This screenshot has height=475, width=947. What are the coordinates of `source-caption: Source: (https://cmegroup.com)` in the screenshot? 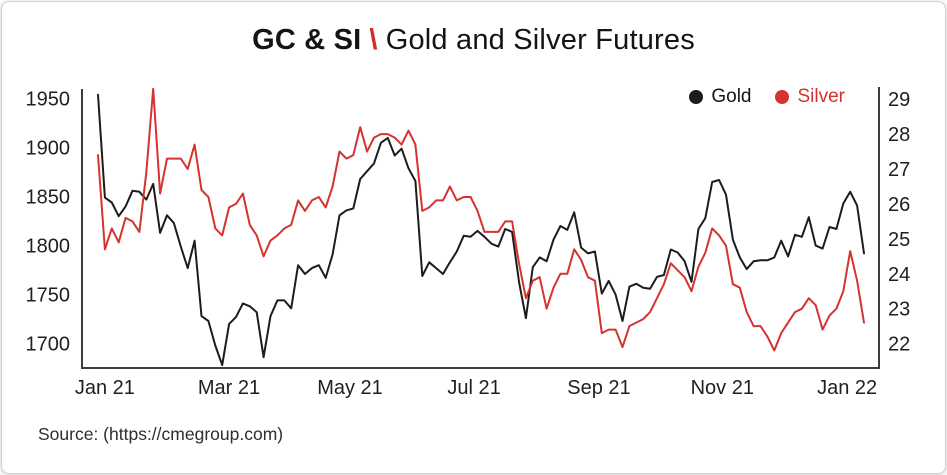 It's located at (161, 434).